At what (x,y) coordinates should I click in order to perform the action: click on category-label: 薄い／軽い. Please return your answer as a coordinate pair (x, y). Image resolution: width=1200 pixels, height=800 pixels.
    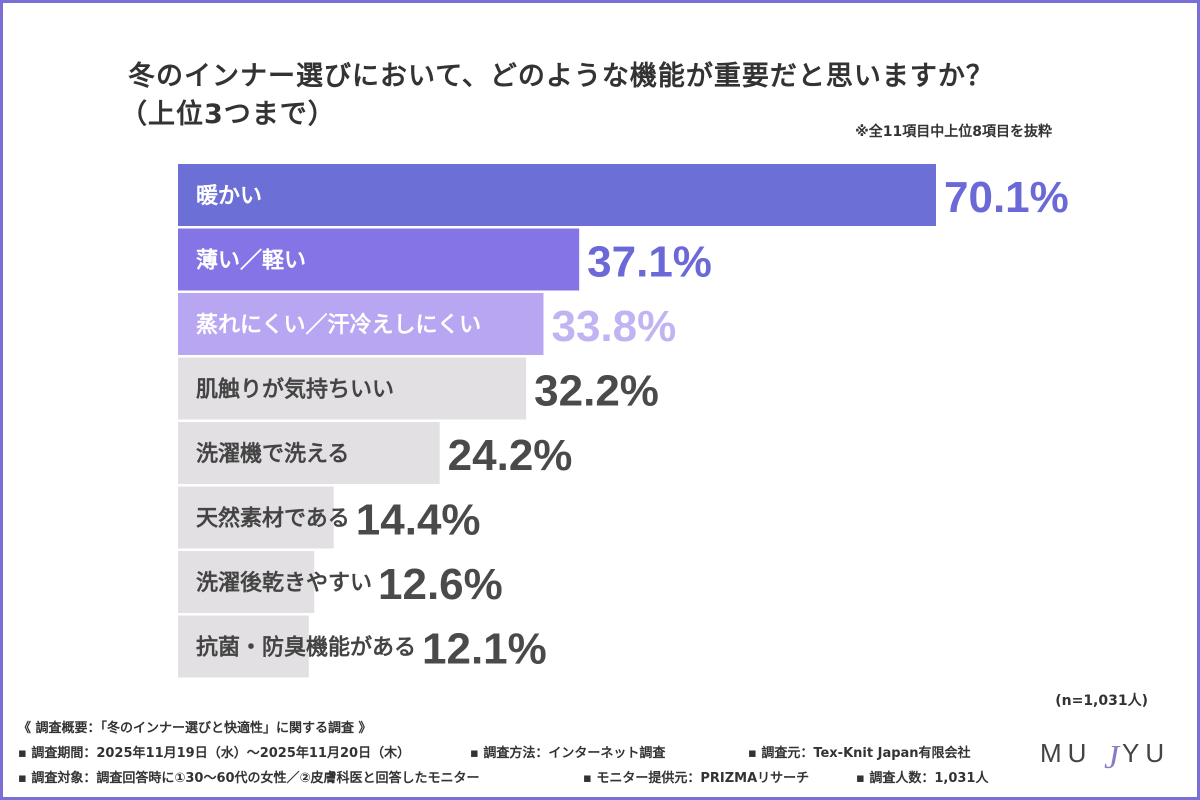
    Looking at the image, I should click on (251, 261).